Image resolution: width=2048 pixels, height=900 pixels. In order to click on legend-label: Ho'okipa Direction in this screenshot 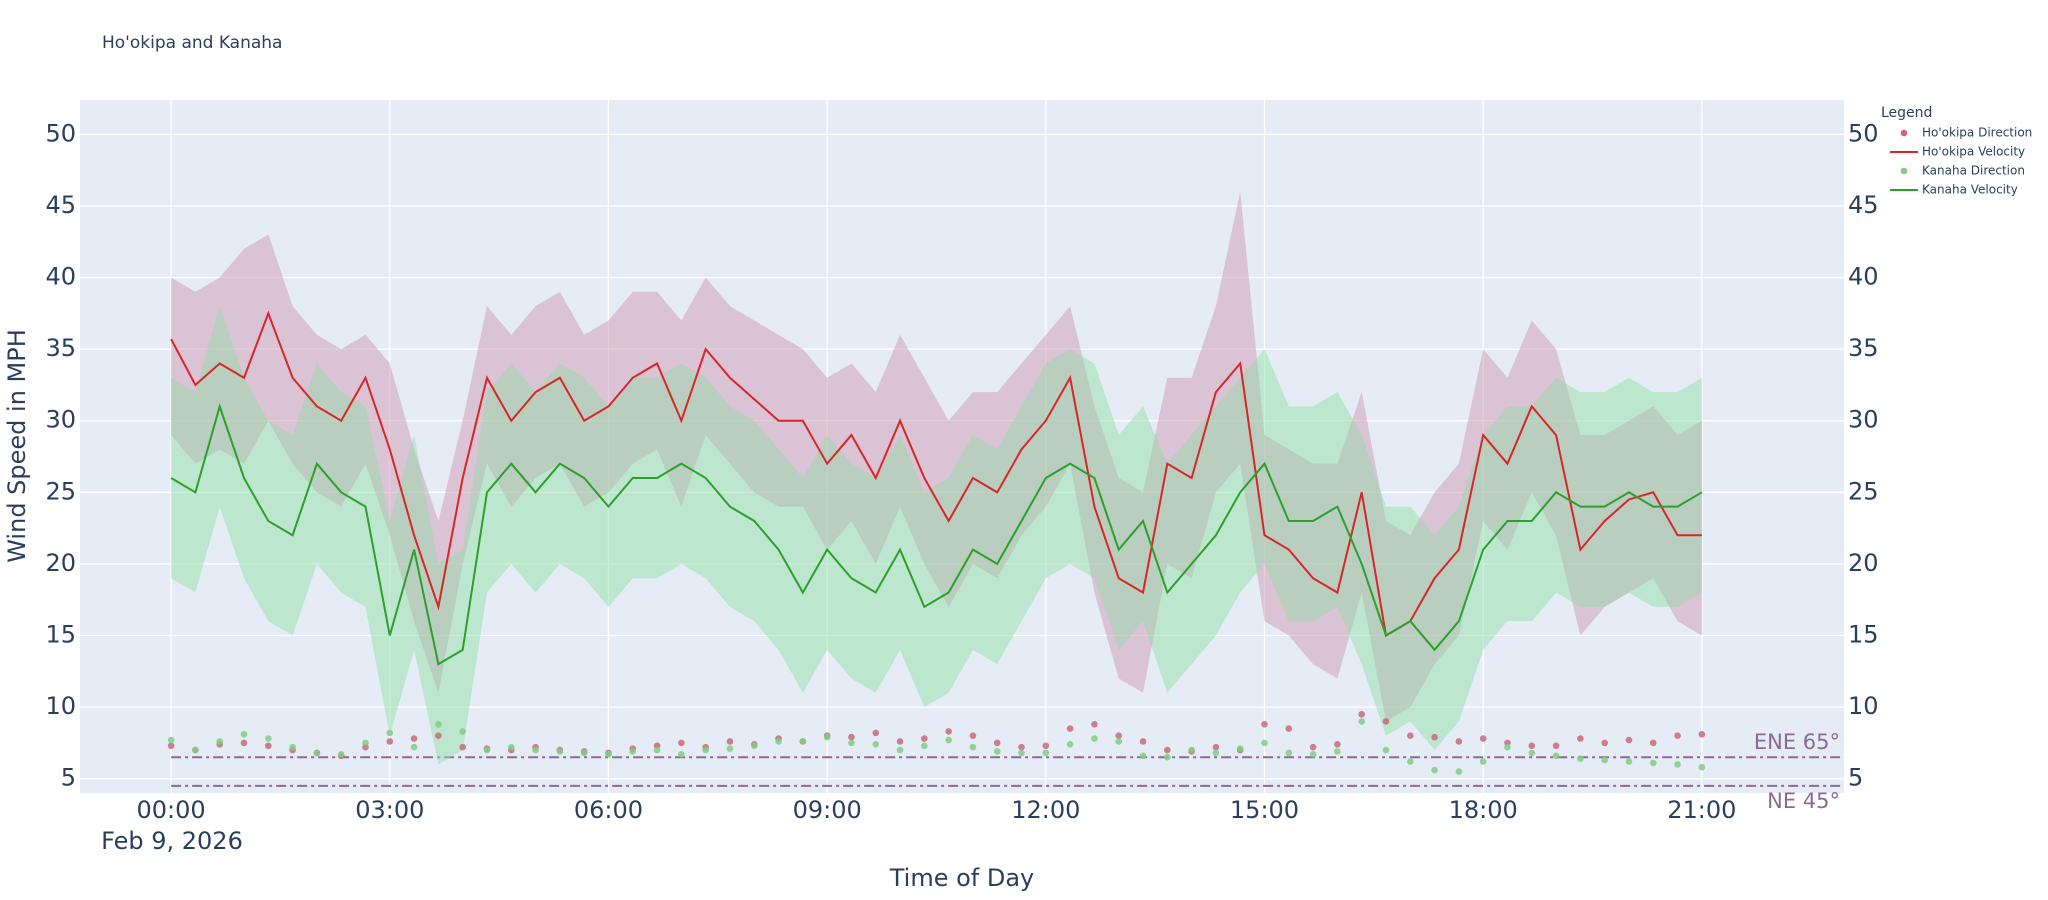, I will do `click(1977, 133)`.